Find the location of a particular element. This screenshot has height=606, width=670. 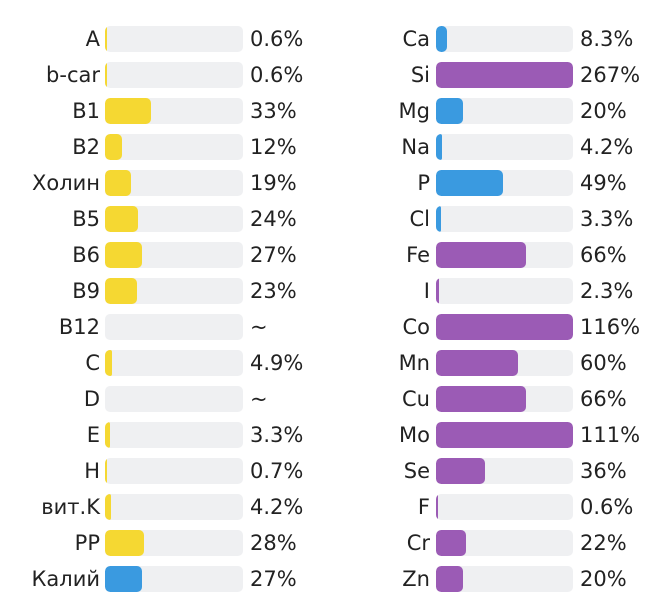

bar-row: Se 36% is located at coordinates (335, 471).